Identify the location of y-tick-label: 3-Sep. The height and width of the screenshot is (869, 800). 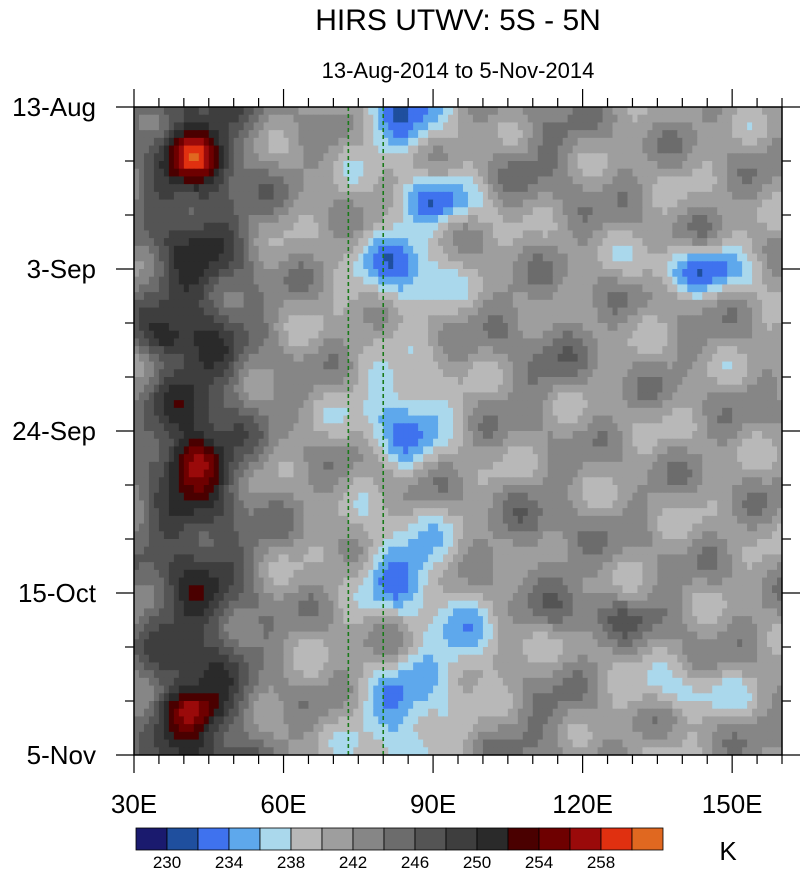
(61, 269).